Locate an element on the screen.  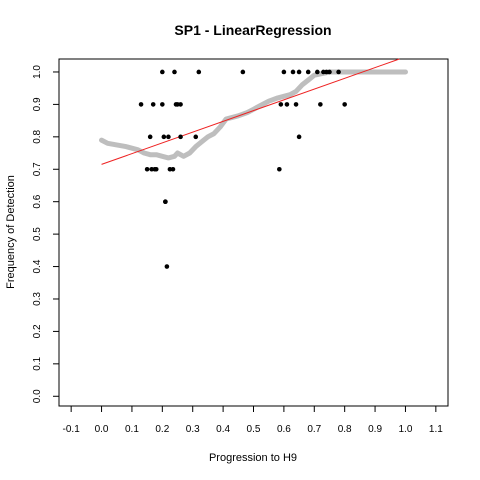
x-tick-label: 0.9 is located at coordinates (375, 429).